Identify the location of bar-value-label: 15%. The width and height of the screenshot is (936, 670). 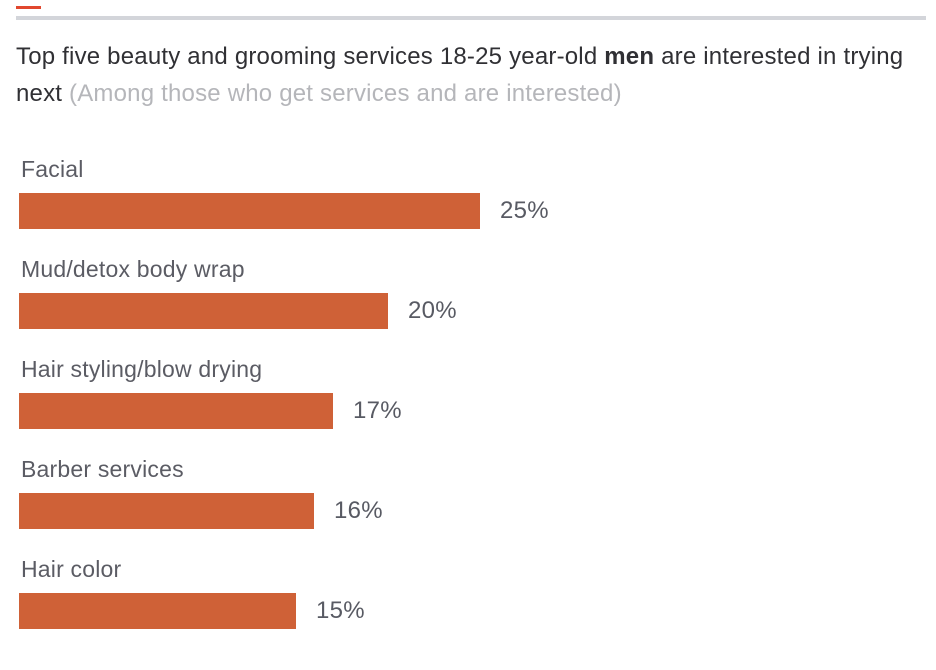
(340, 610).